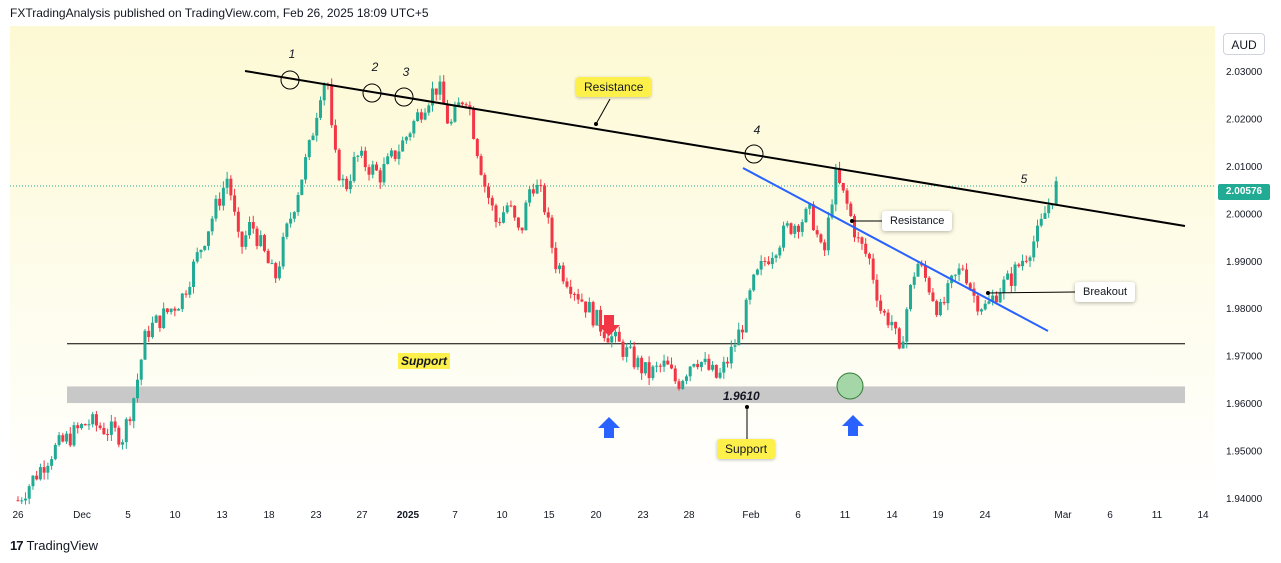  I want to click on x-tick-label: 14, so click(1203, 515).